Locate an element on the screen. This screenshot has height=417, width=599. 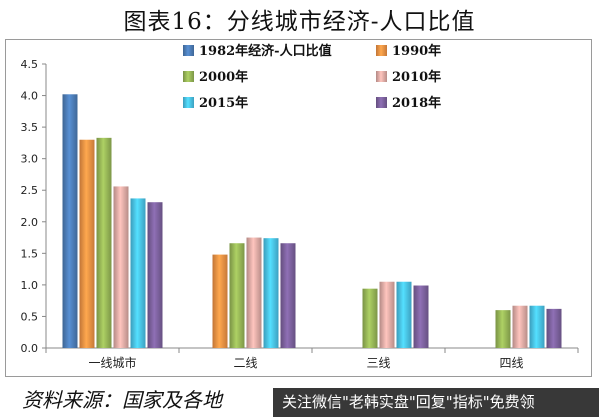
legend-label: 1990年 is located at coordinates (416, 51).